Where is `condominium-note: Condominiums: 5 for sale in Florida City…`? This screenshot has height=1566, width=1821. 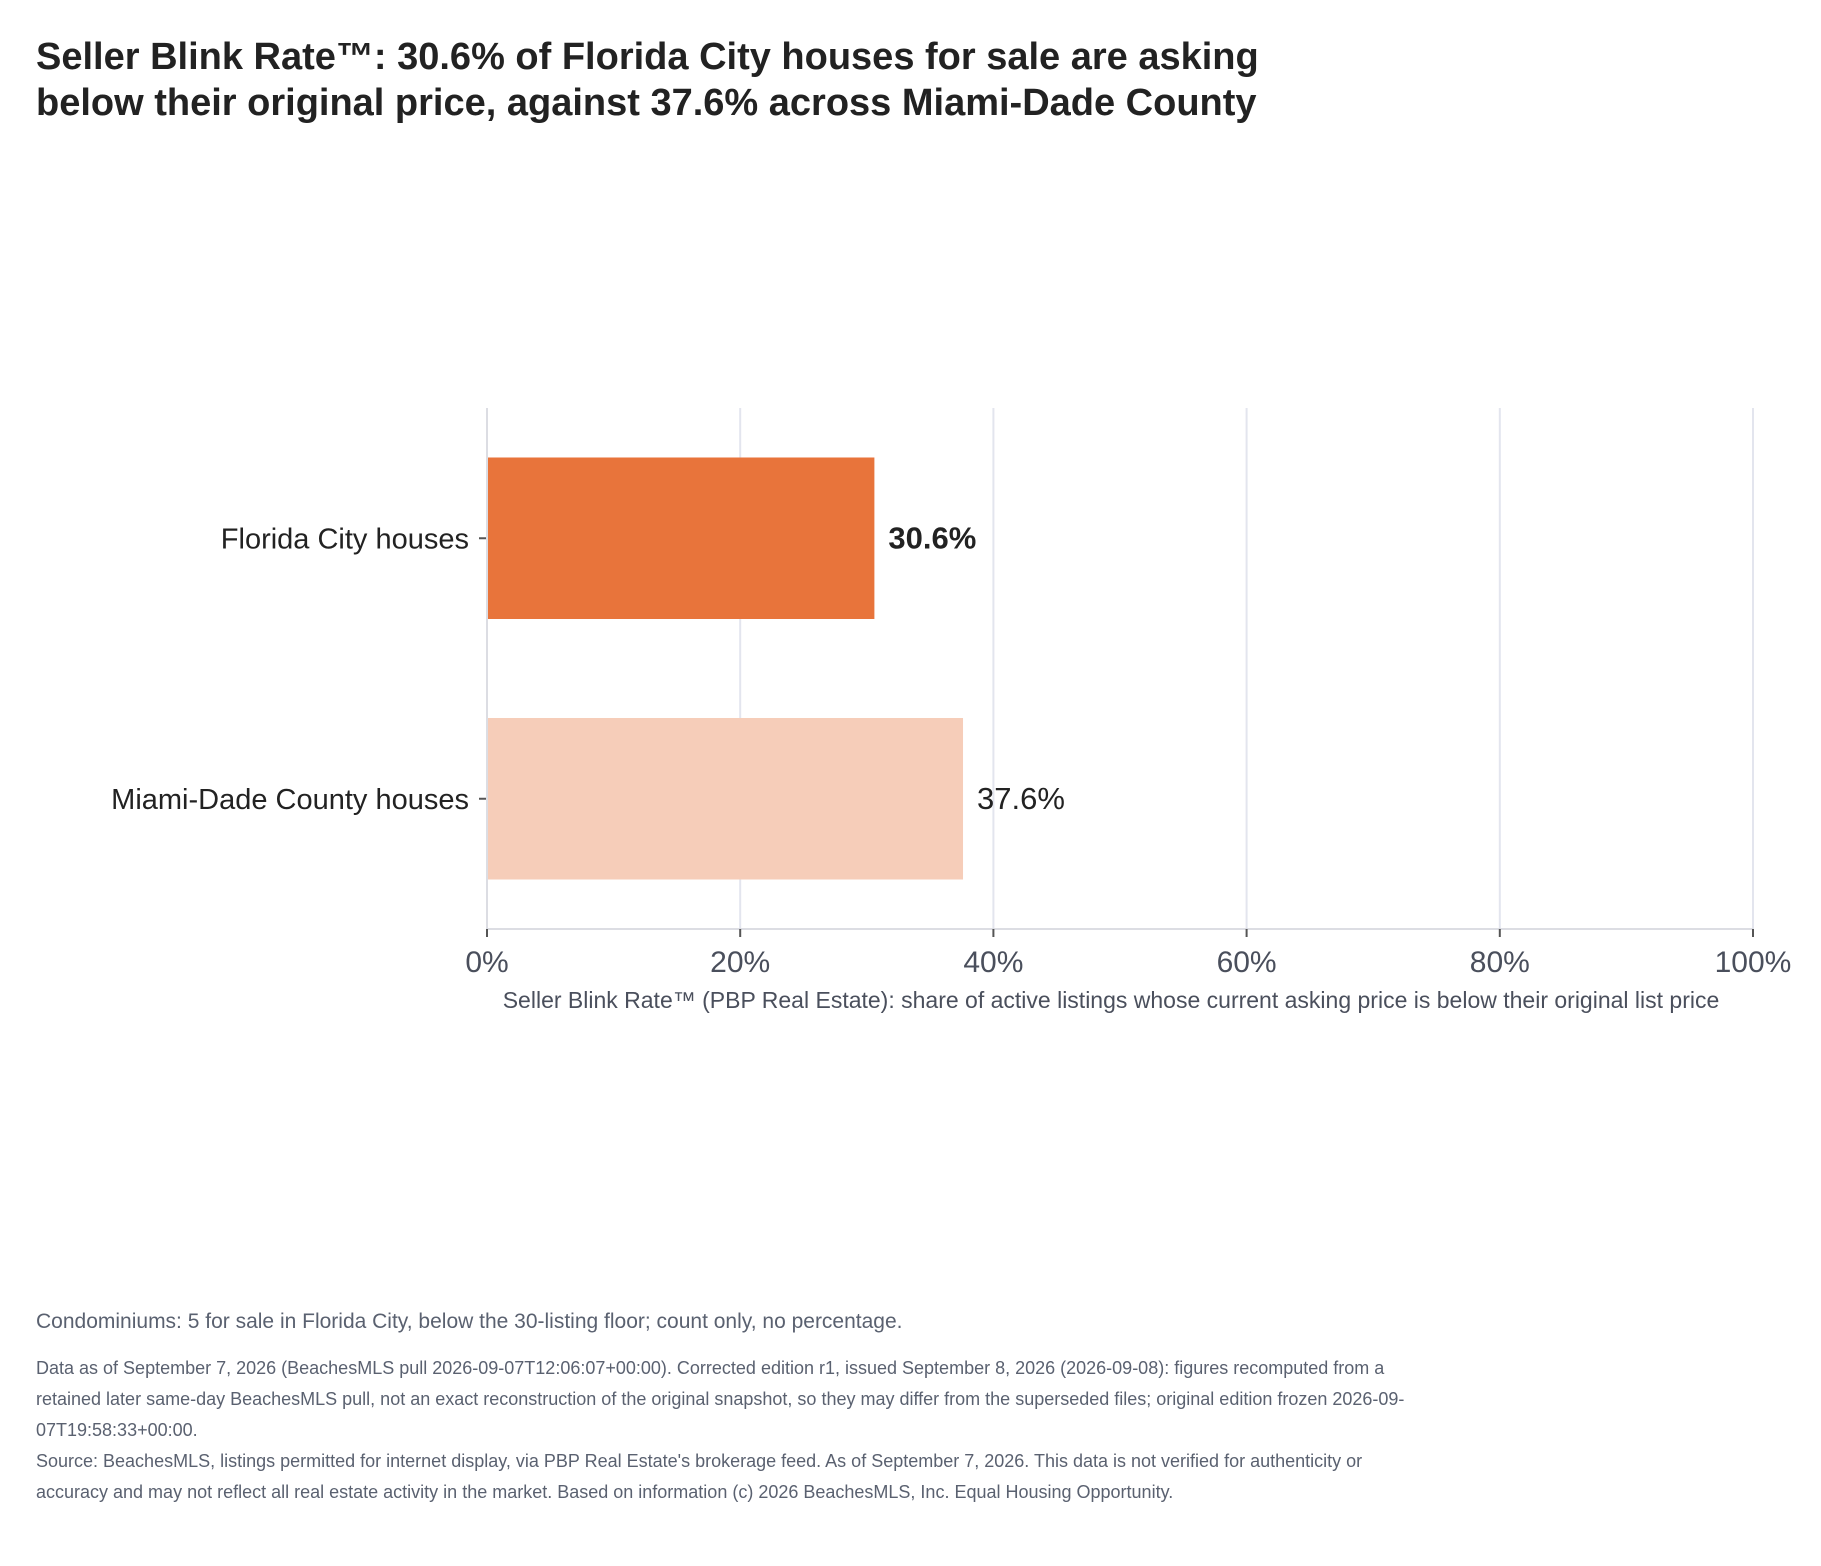
condominium-note: Condominiums: 5 for sale in Florida City… is located at coordinates (469, 1321).